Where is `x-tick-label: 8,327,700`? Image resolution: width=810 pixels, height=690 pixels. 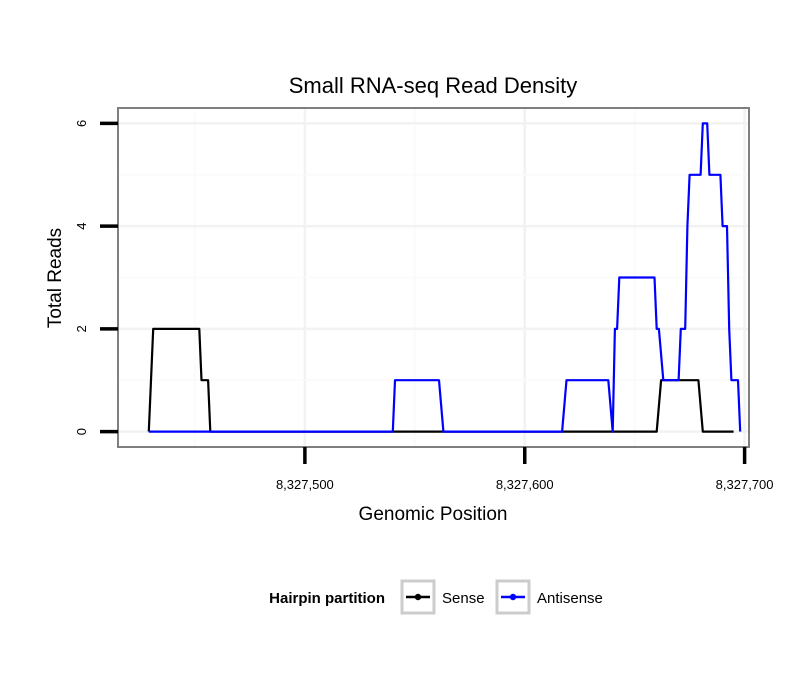 x-tick-label: 8,327,700 is located at coordinates (745, 484).